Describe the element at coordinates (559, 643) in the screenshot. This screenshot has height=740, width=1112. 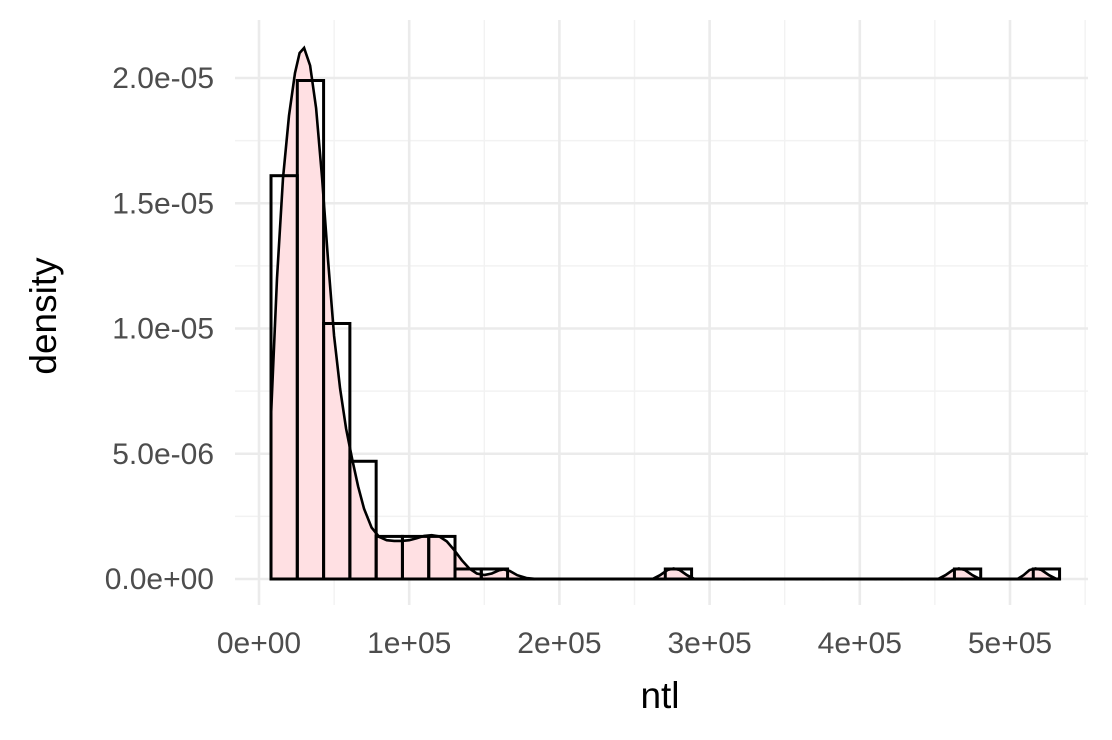
I see `x-tick-label: 2e+05` at that location.